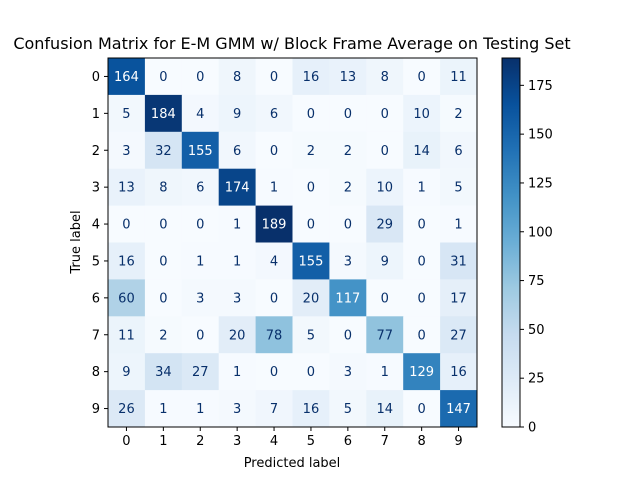  I want to click on cell-value-label: 34, so click(163, 372).